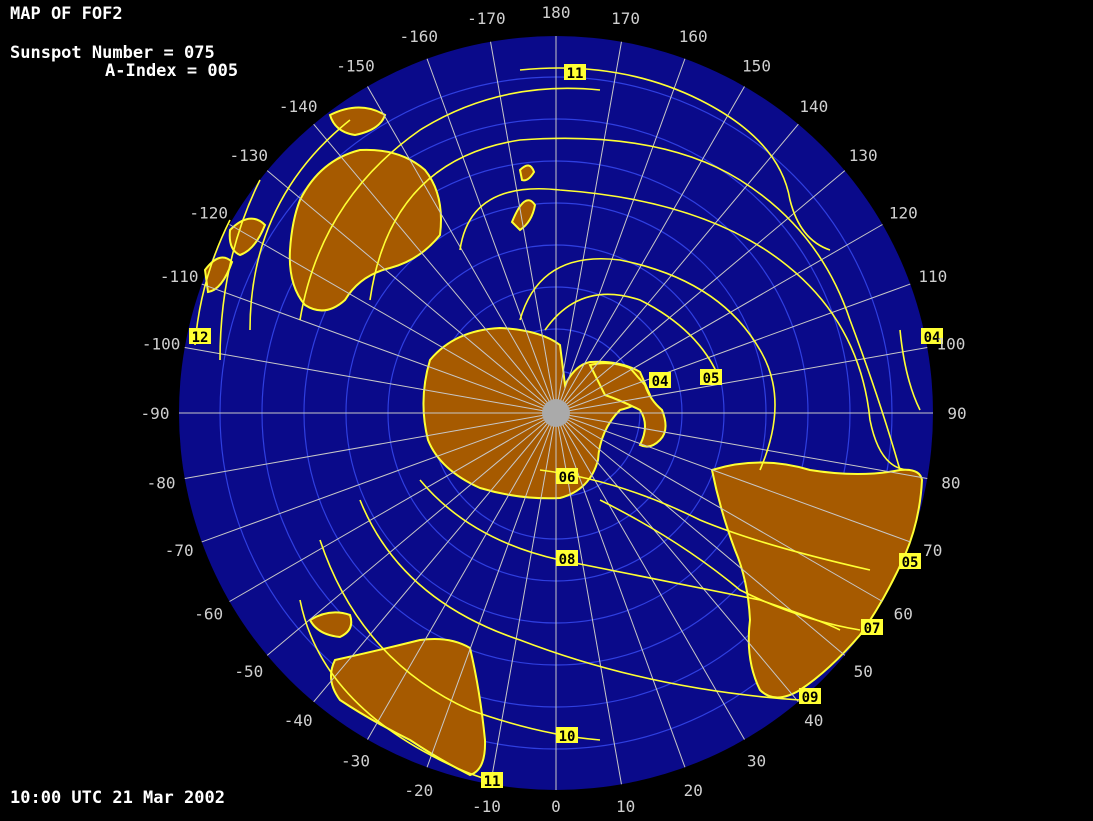 The width and height of the screenshot is (1093, 821). What do you see at coordinates (693, 790) in the screenshot?
I see `longitude-label: 20` at bounding box center [693, 790].